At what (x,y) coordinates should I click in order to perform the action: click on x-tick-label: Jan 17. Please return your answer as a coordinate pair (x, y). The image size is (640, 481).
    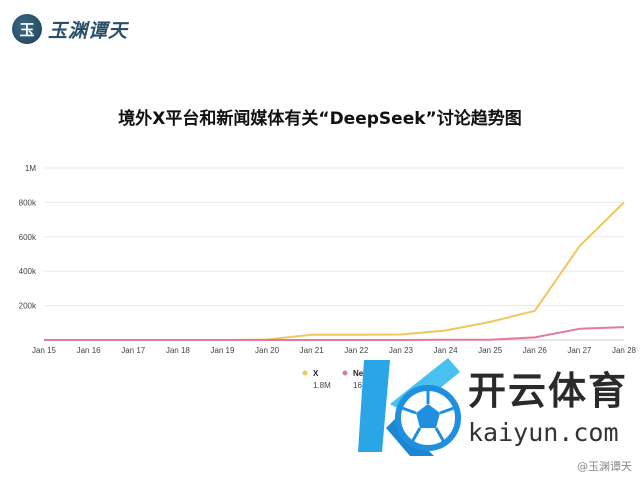
    Looking at the image, I should click on (133, 350).